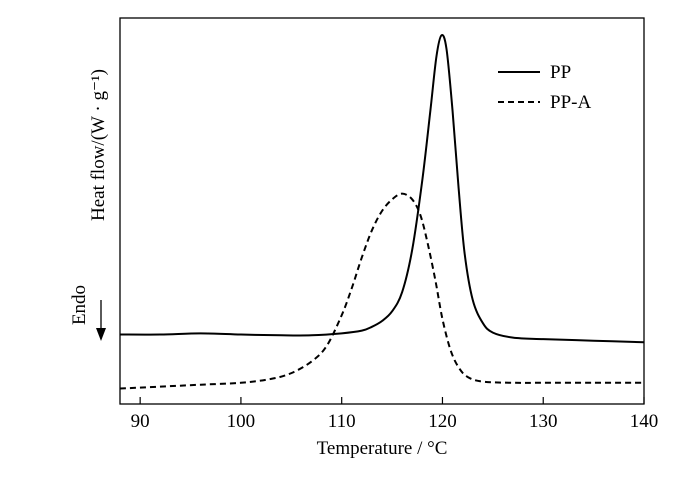 The image size is (700, 486). Describe the element at coordinates (382, 448) in the screenshot. I see `x-axis-title: Temperature / °C` at that location.